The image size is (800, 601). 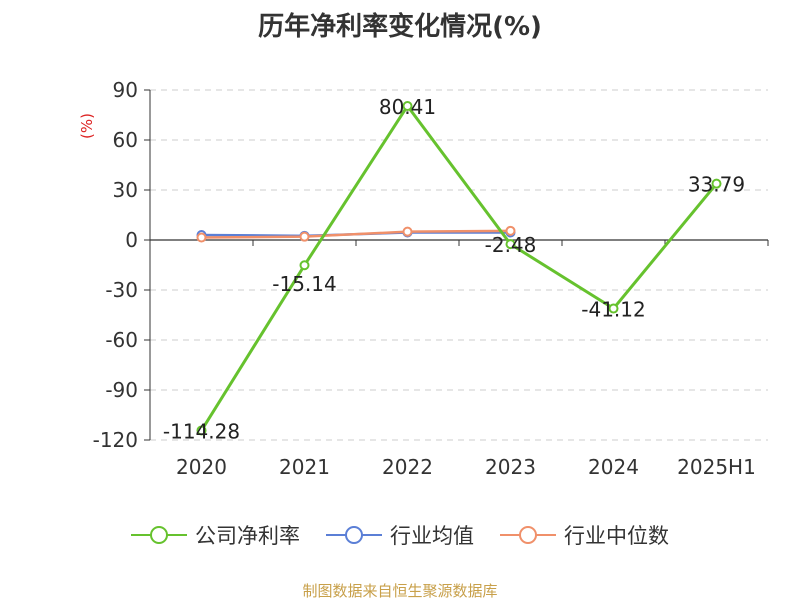 I want to click on data-label: -2.48, so click(x=511, y=245).